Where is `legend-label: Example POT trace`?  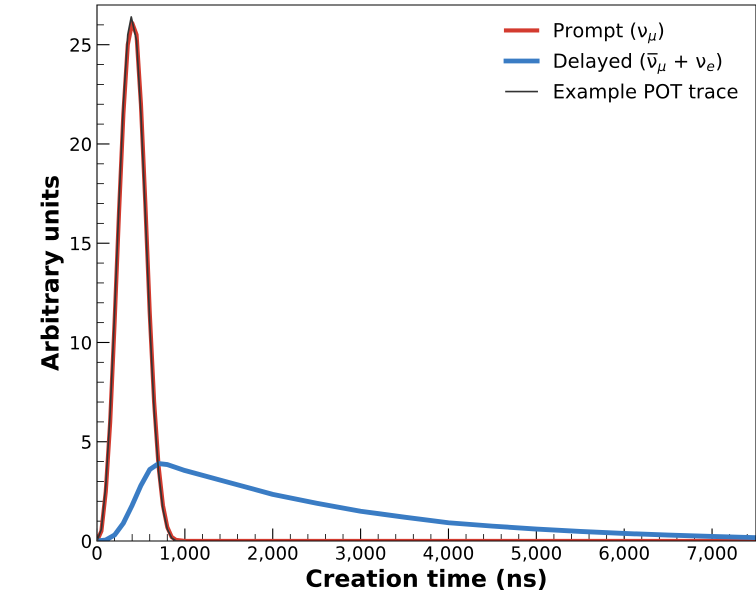
legend-label: Example POT trace is located at coordinates (646, 93).